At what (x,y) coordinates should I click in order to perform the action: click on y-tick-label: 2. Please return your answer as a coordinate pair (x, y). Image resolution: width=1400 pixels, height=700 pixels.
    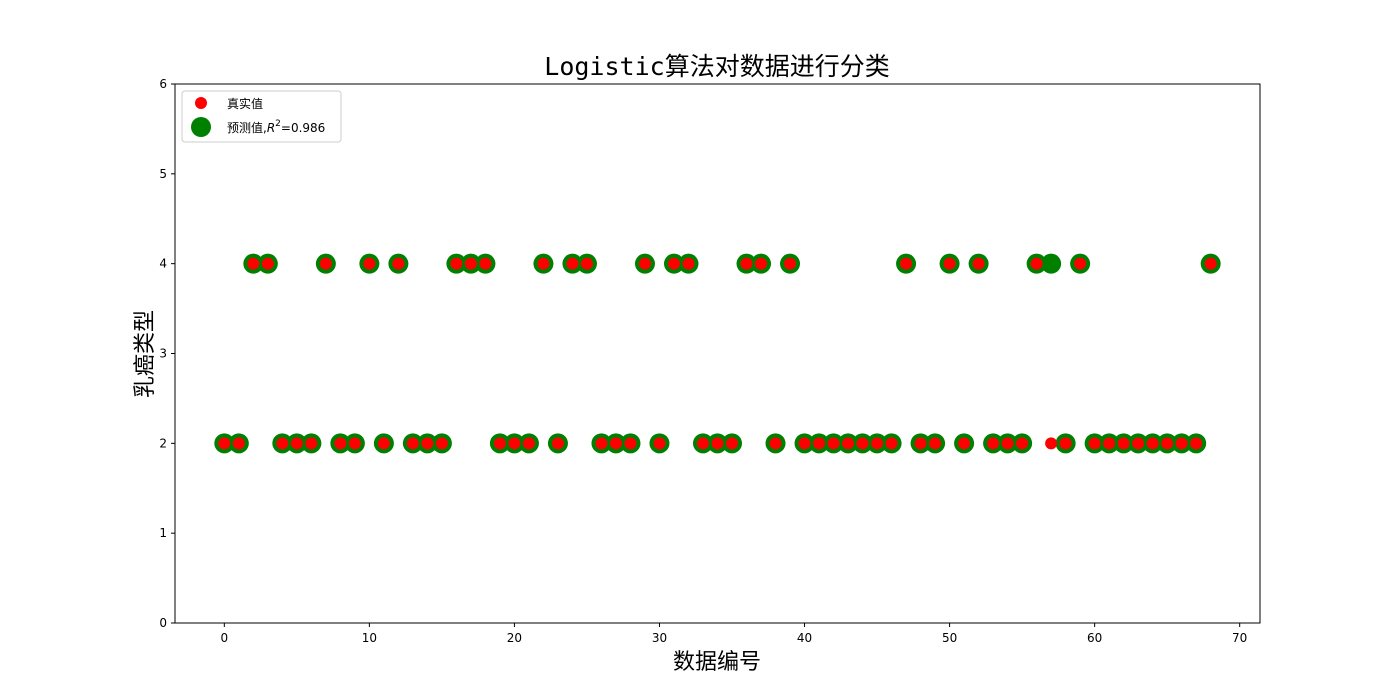
    Looking at the image, I should click on (163, 443).